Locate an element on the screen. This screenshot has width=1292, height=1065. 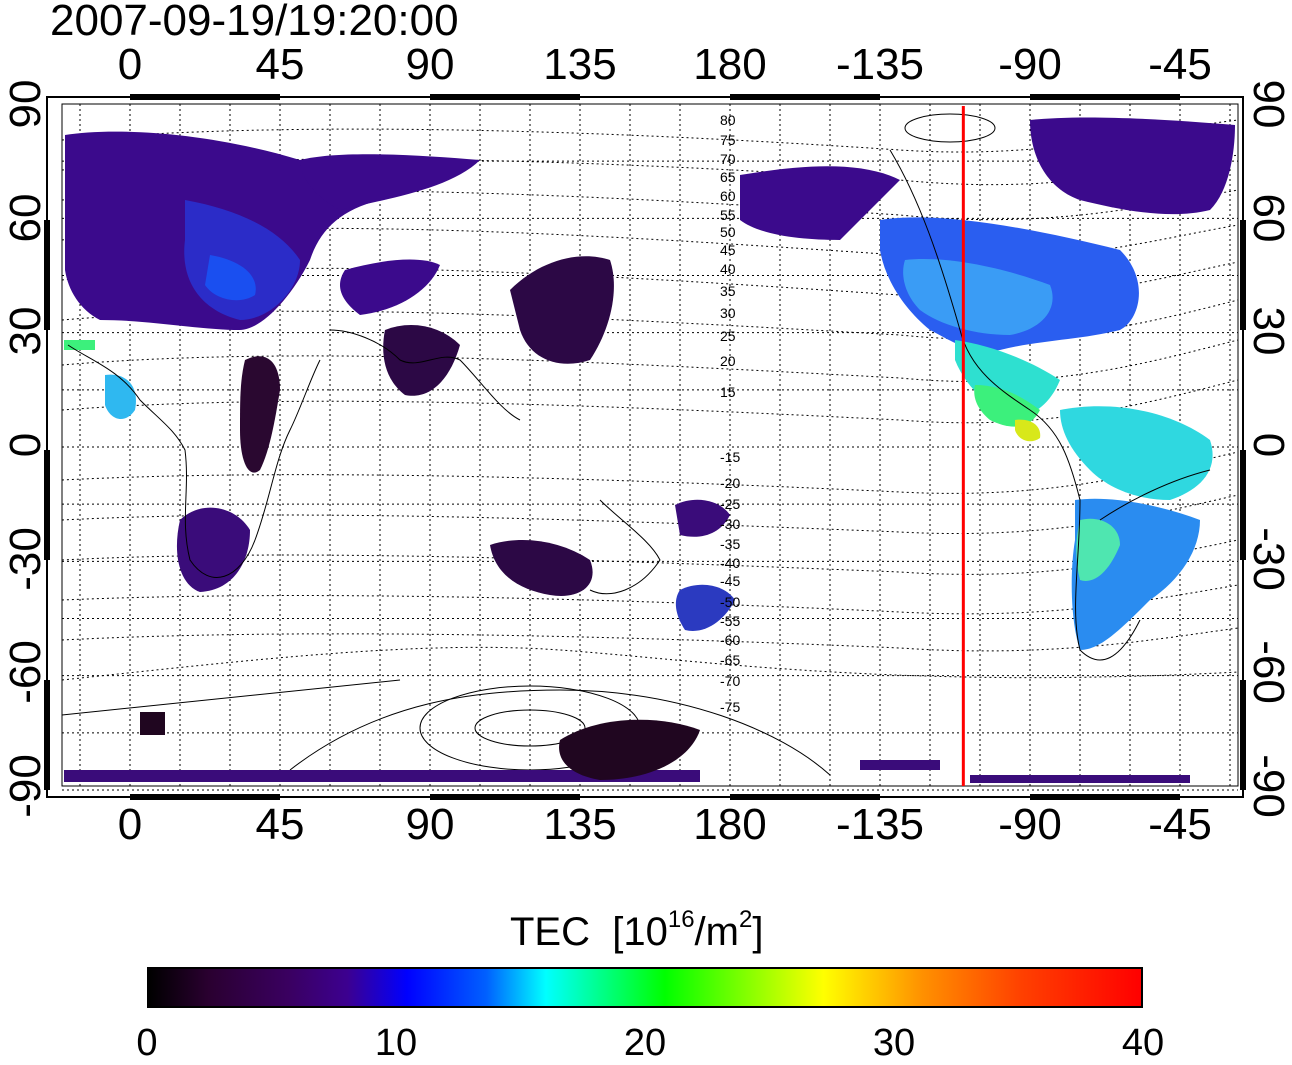
lat-tick-right: -60 is located at coordinates (1268, 672).